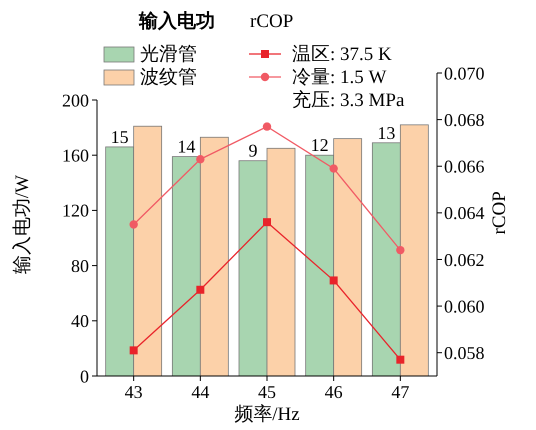 The width and height of the screenshot is (536, 430). I want to click on text: 输入电功, so click(176, 21).